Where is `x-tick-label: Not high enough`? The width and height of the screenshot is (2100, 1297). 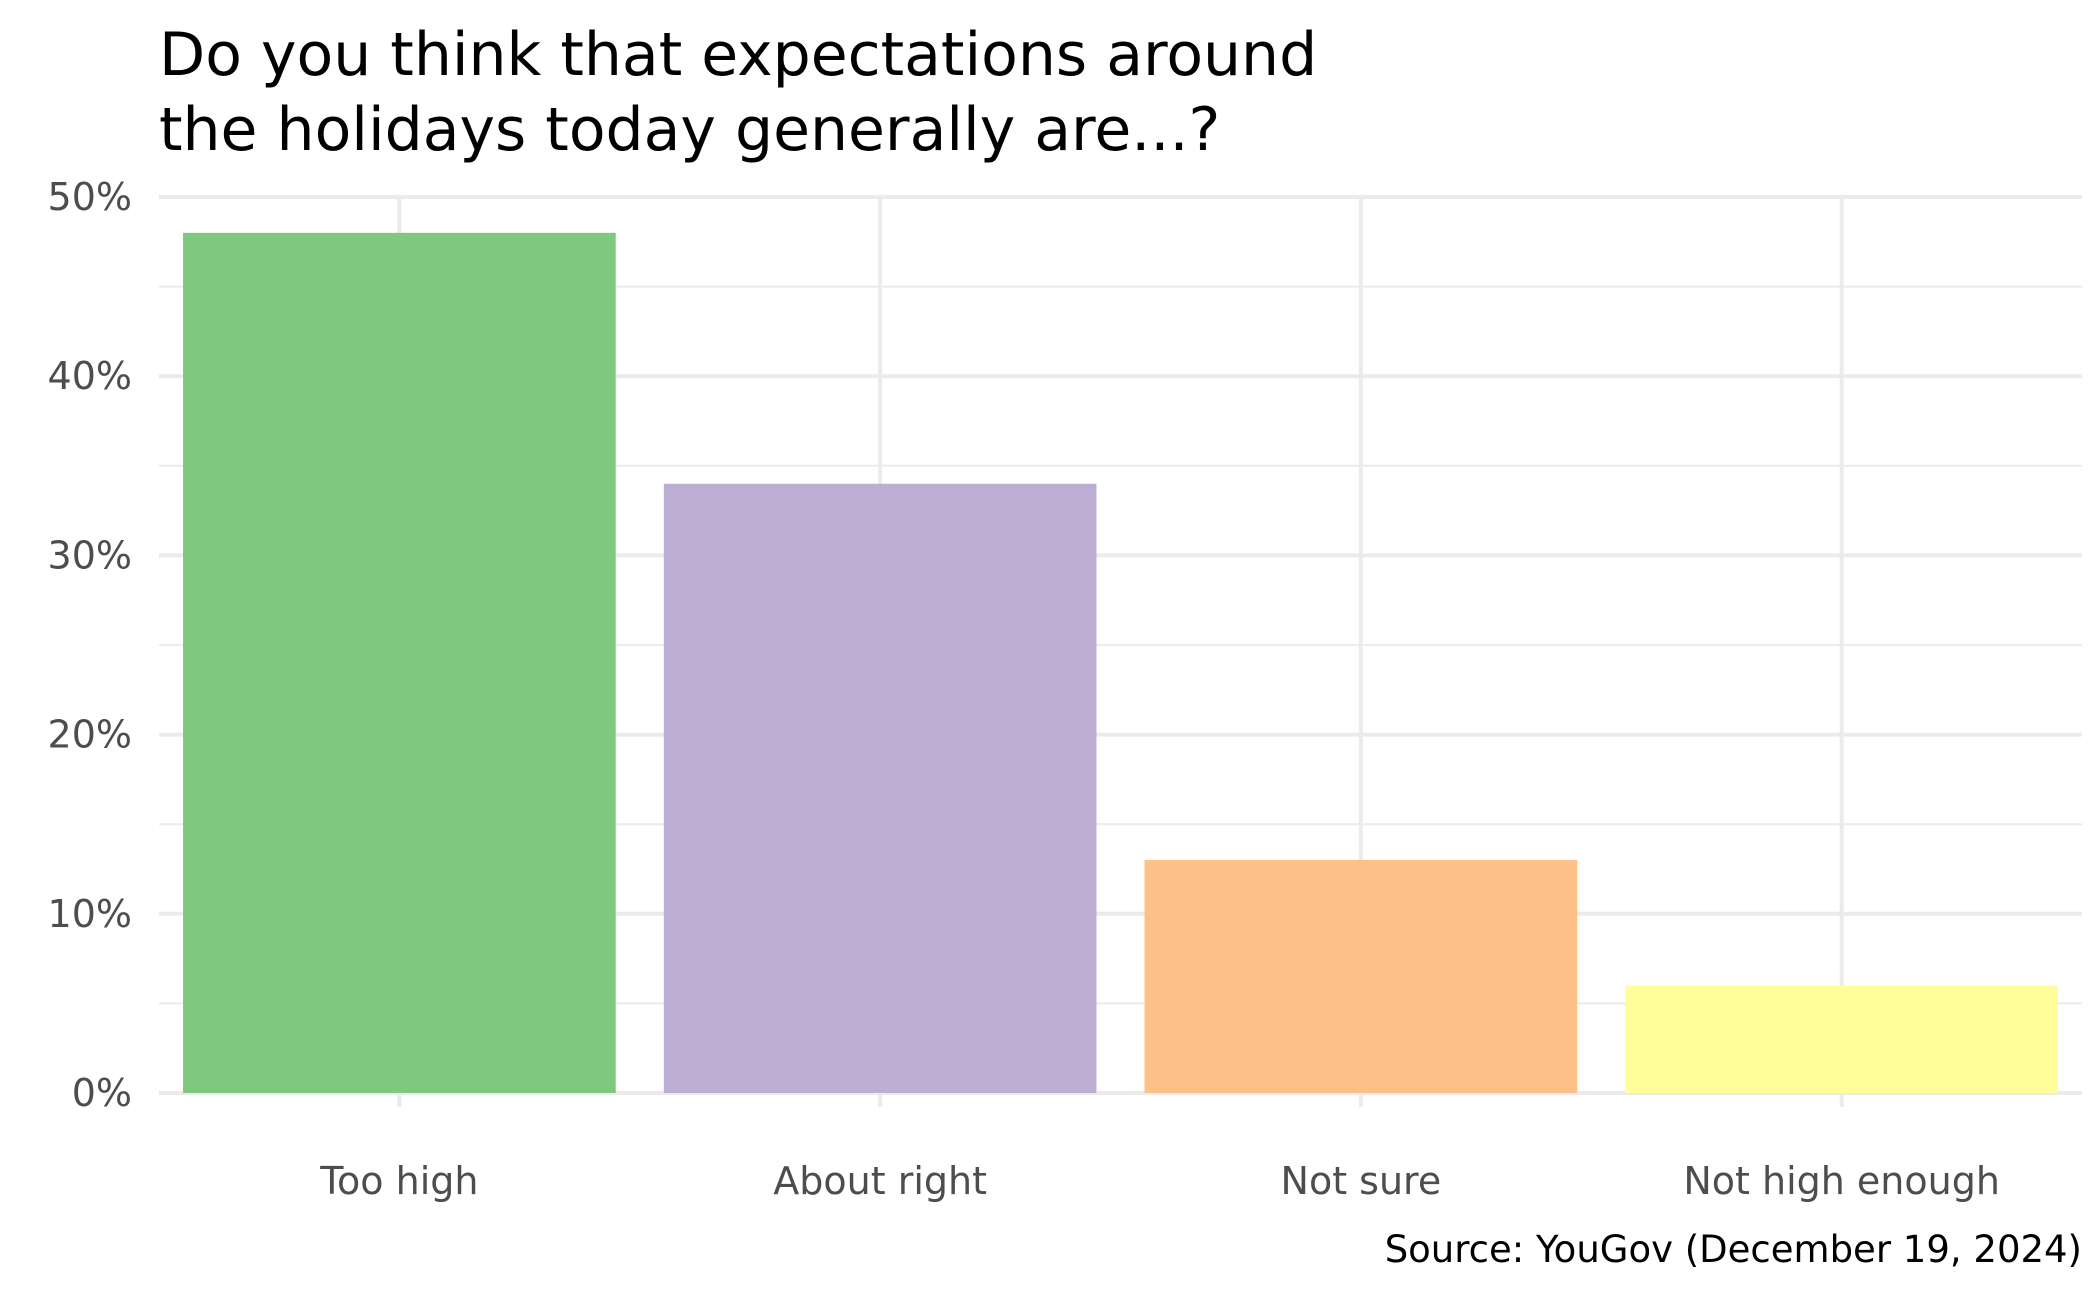 x-tick-label: Not high enough is located at coordinates (1841, 1181).